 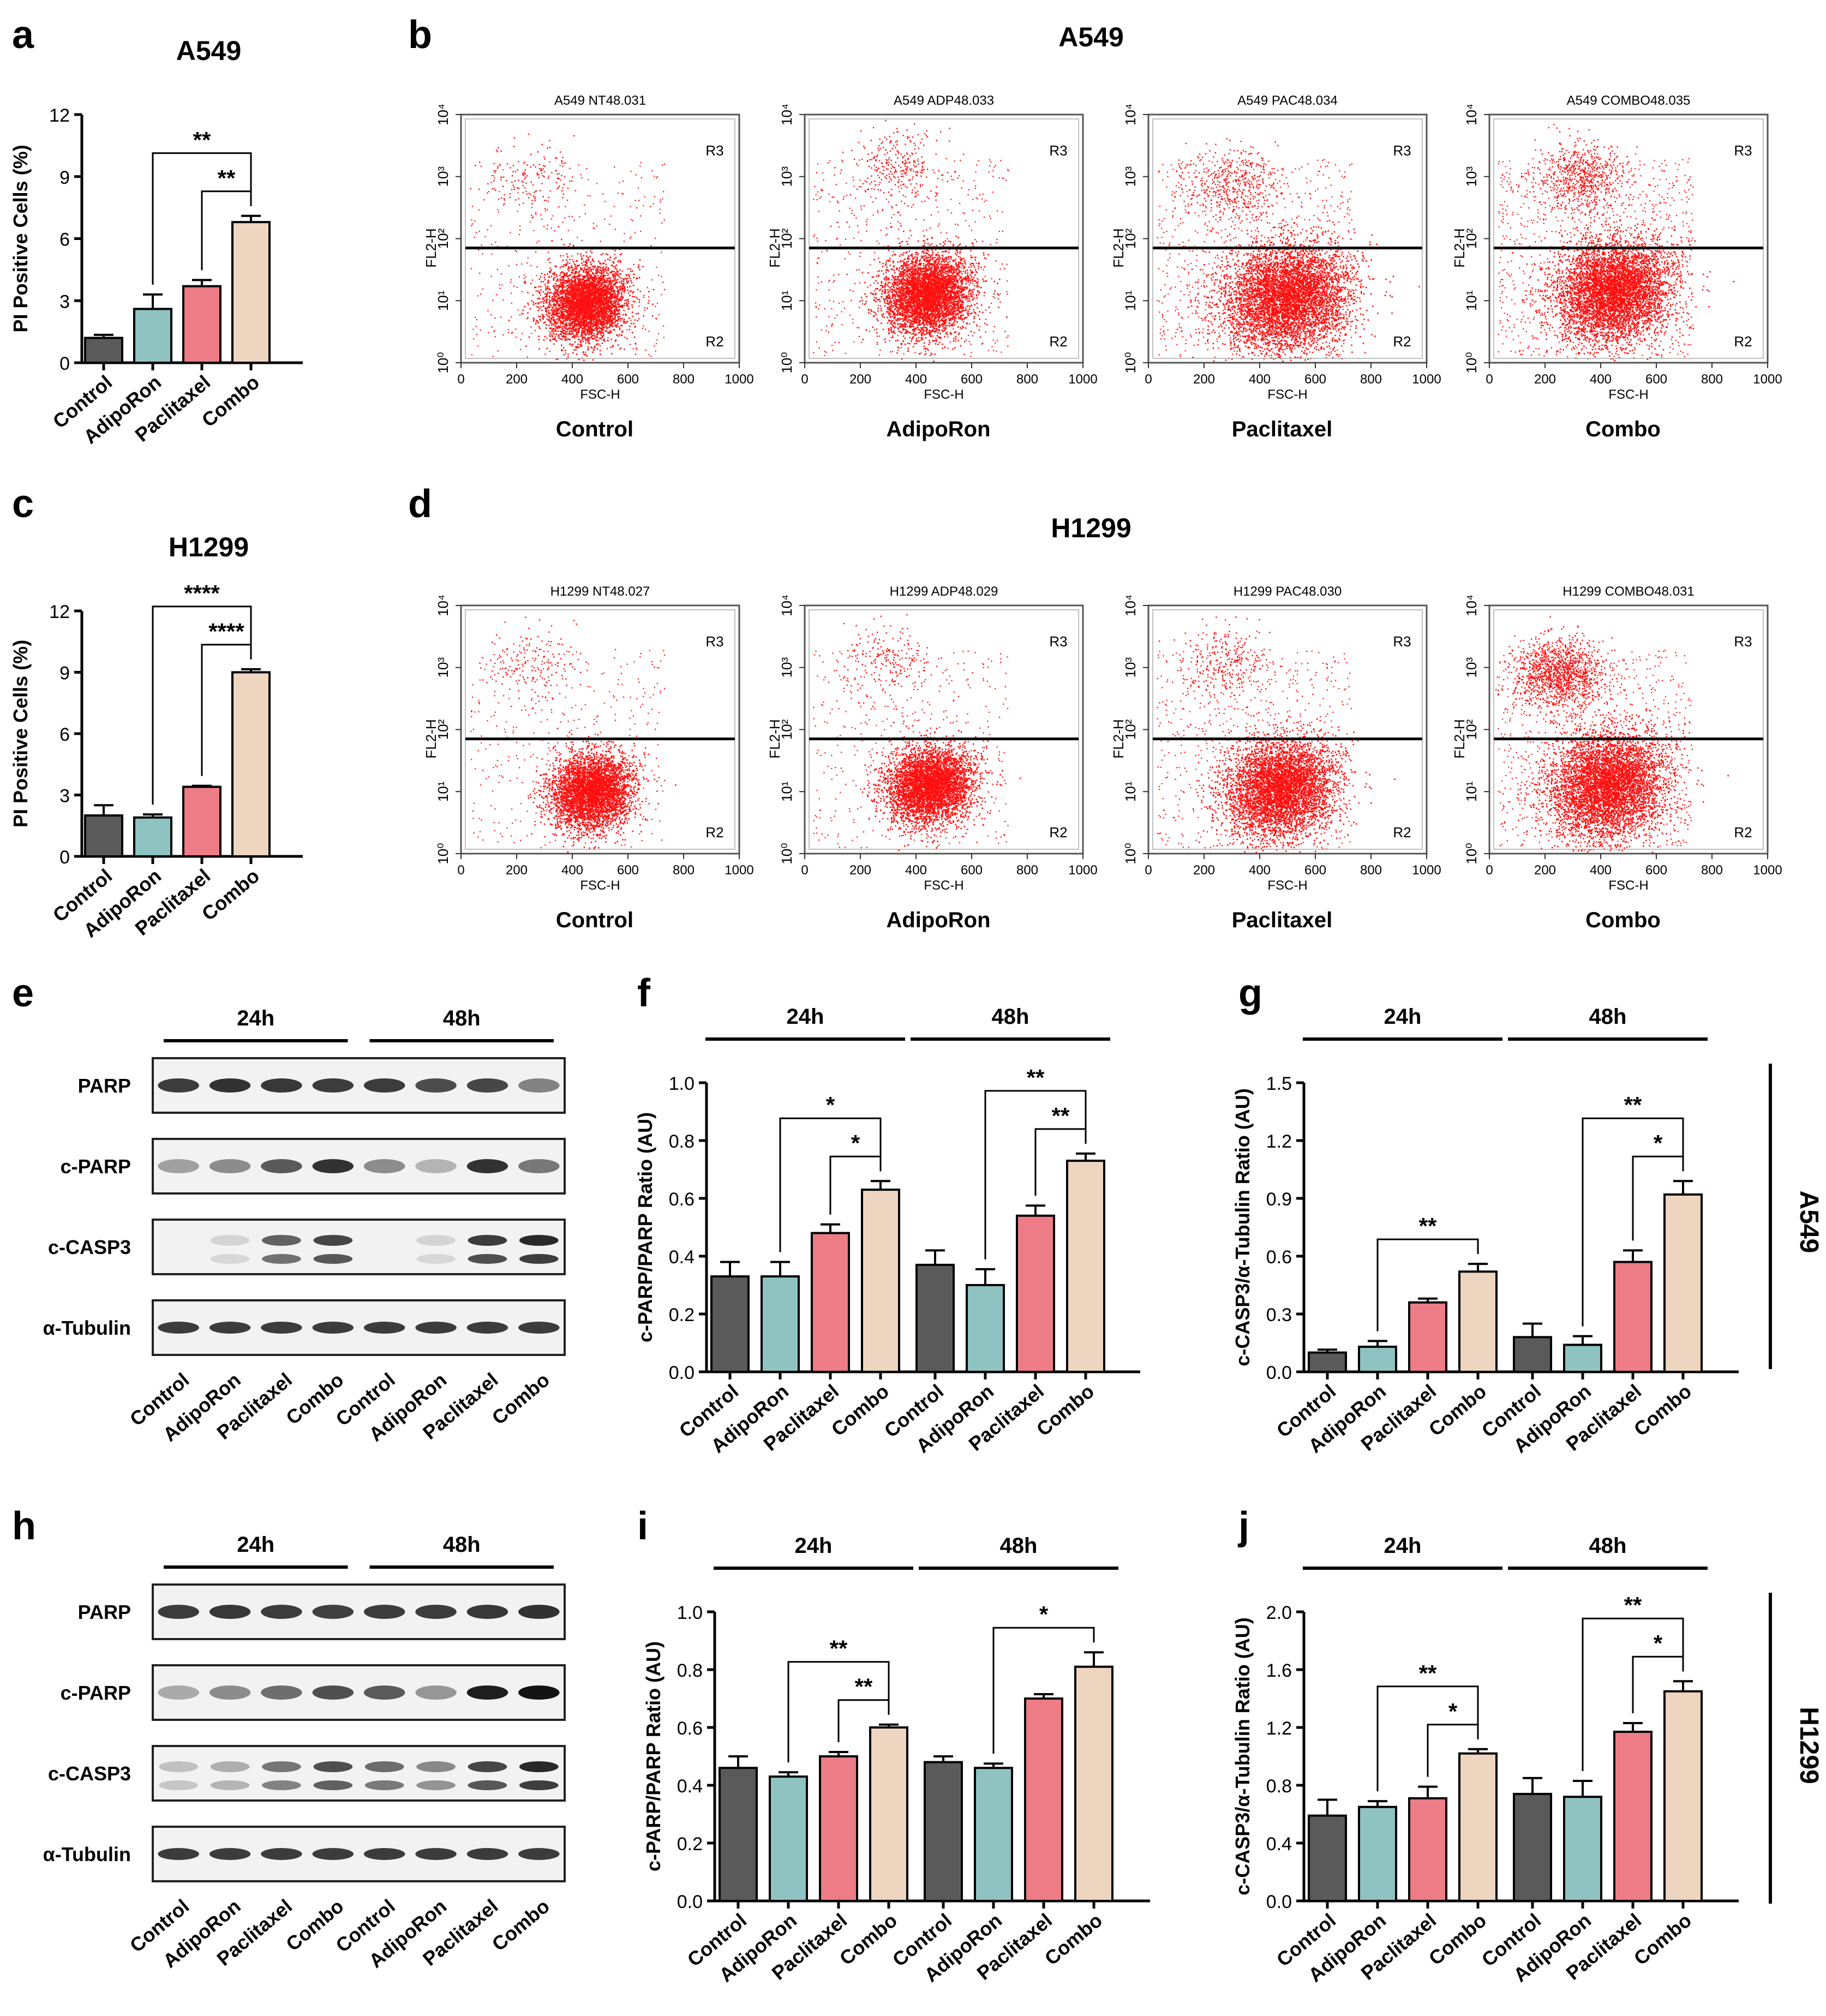 I want to click on flow-inner-frame, so click(x=600, y=238).